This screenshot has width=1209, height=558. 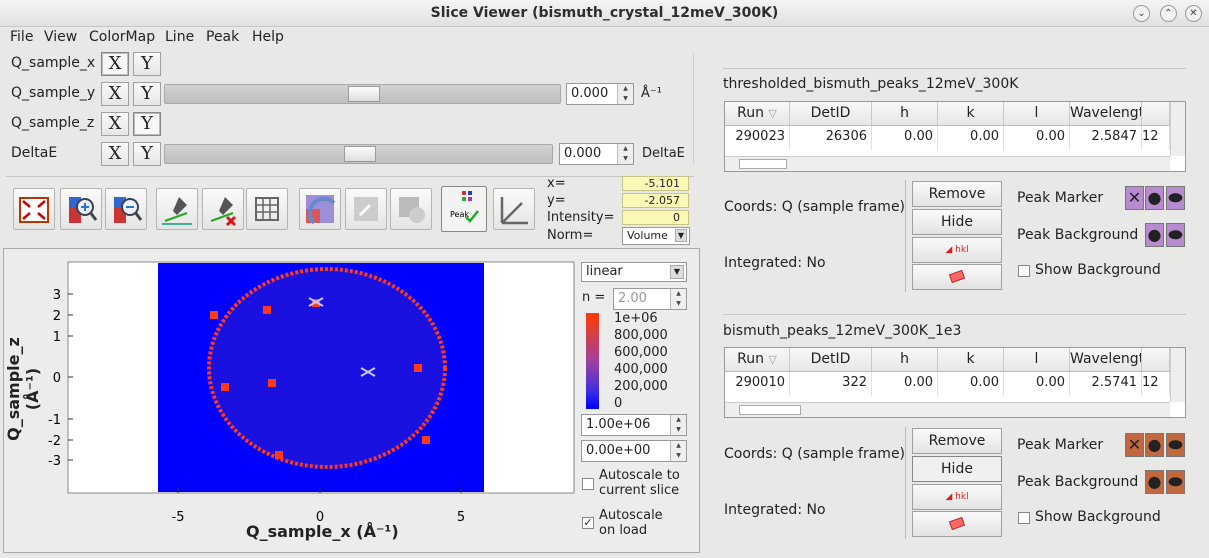 I want to click on cell: 26306, so click(x=831, y=138).